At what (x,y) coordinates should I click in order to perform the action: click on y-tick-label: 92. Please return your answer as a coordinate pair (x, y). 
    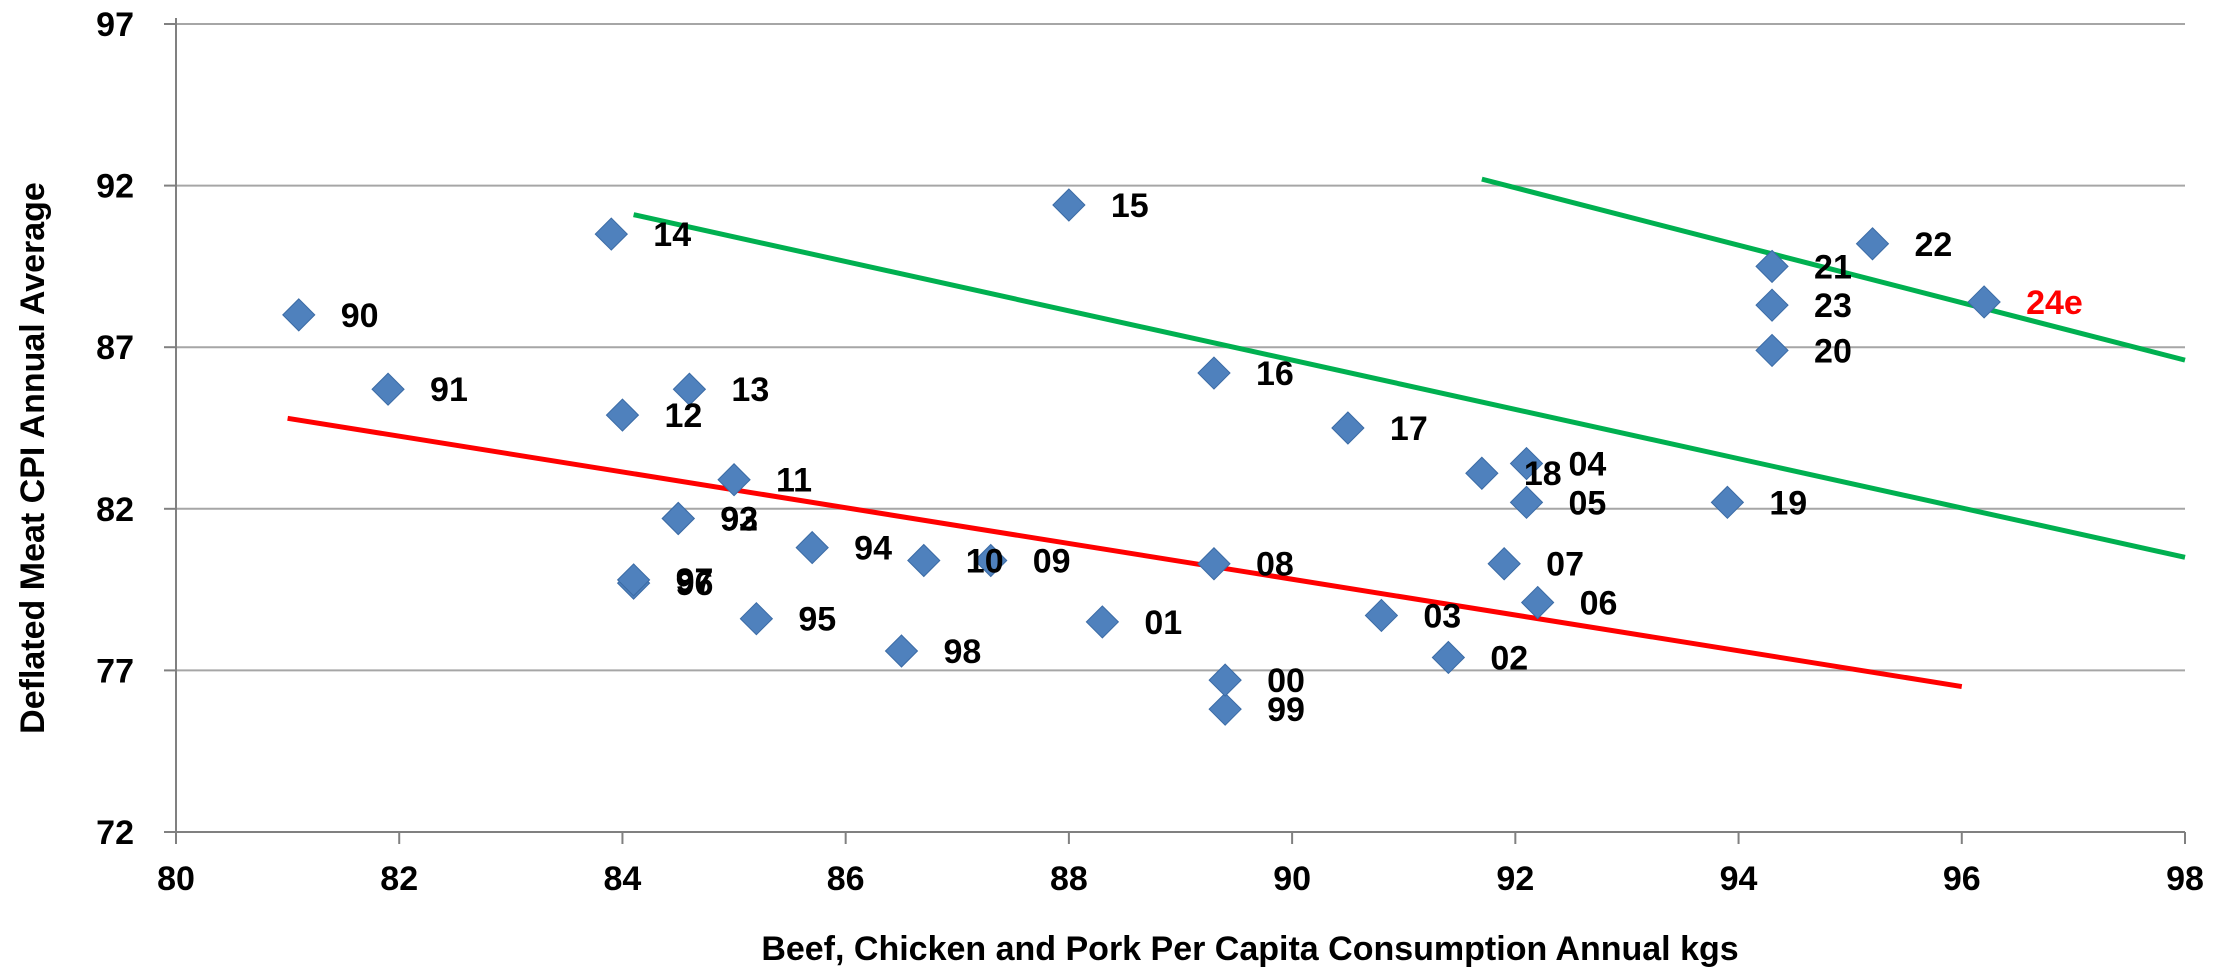
    Looking at the image, I should click on (115, 187).